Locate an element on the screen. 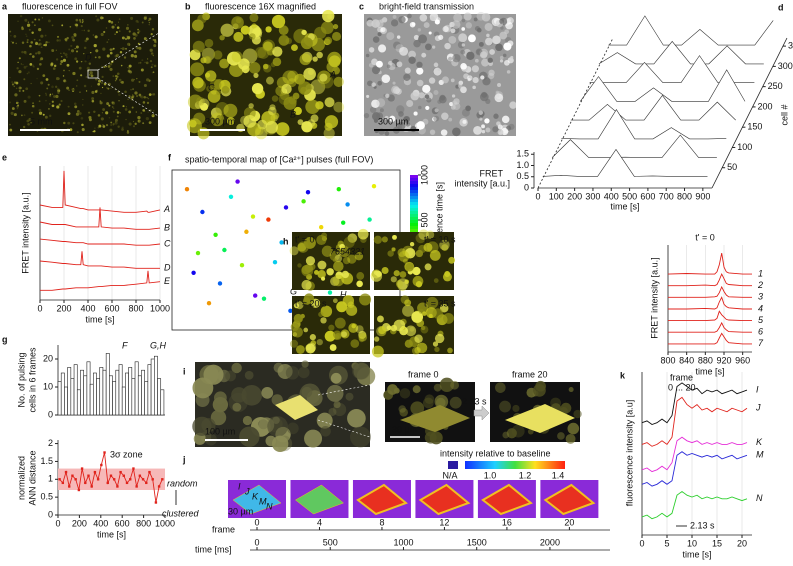 The height and width of the screenshot is (566, 793). cell-label: M is located at coordinates (263, 501).